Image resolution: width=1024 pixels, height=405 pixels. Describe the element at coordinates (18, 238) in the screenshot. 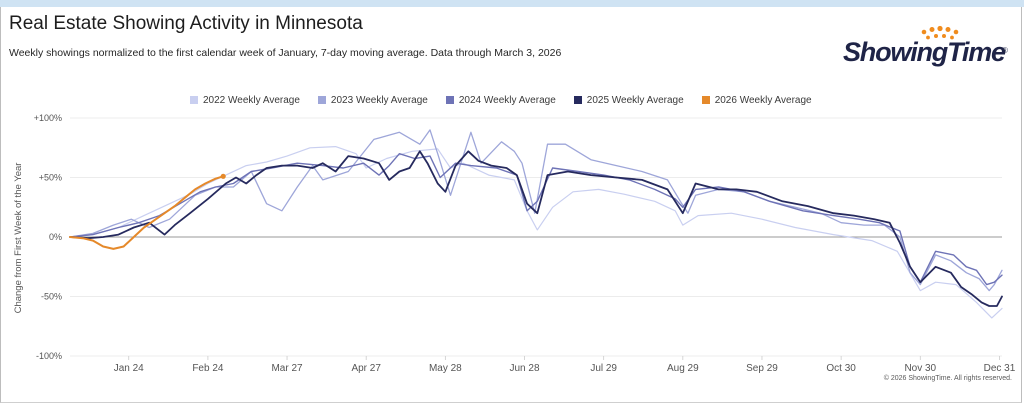

I see `y-axis-label: Change from First Week of the Year` at that location.